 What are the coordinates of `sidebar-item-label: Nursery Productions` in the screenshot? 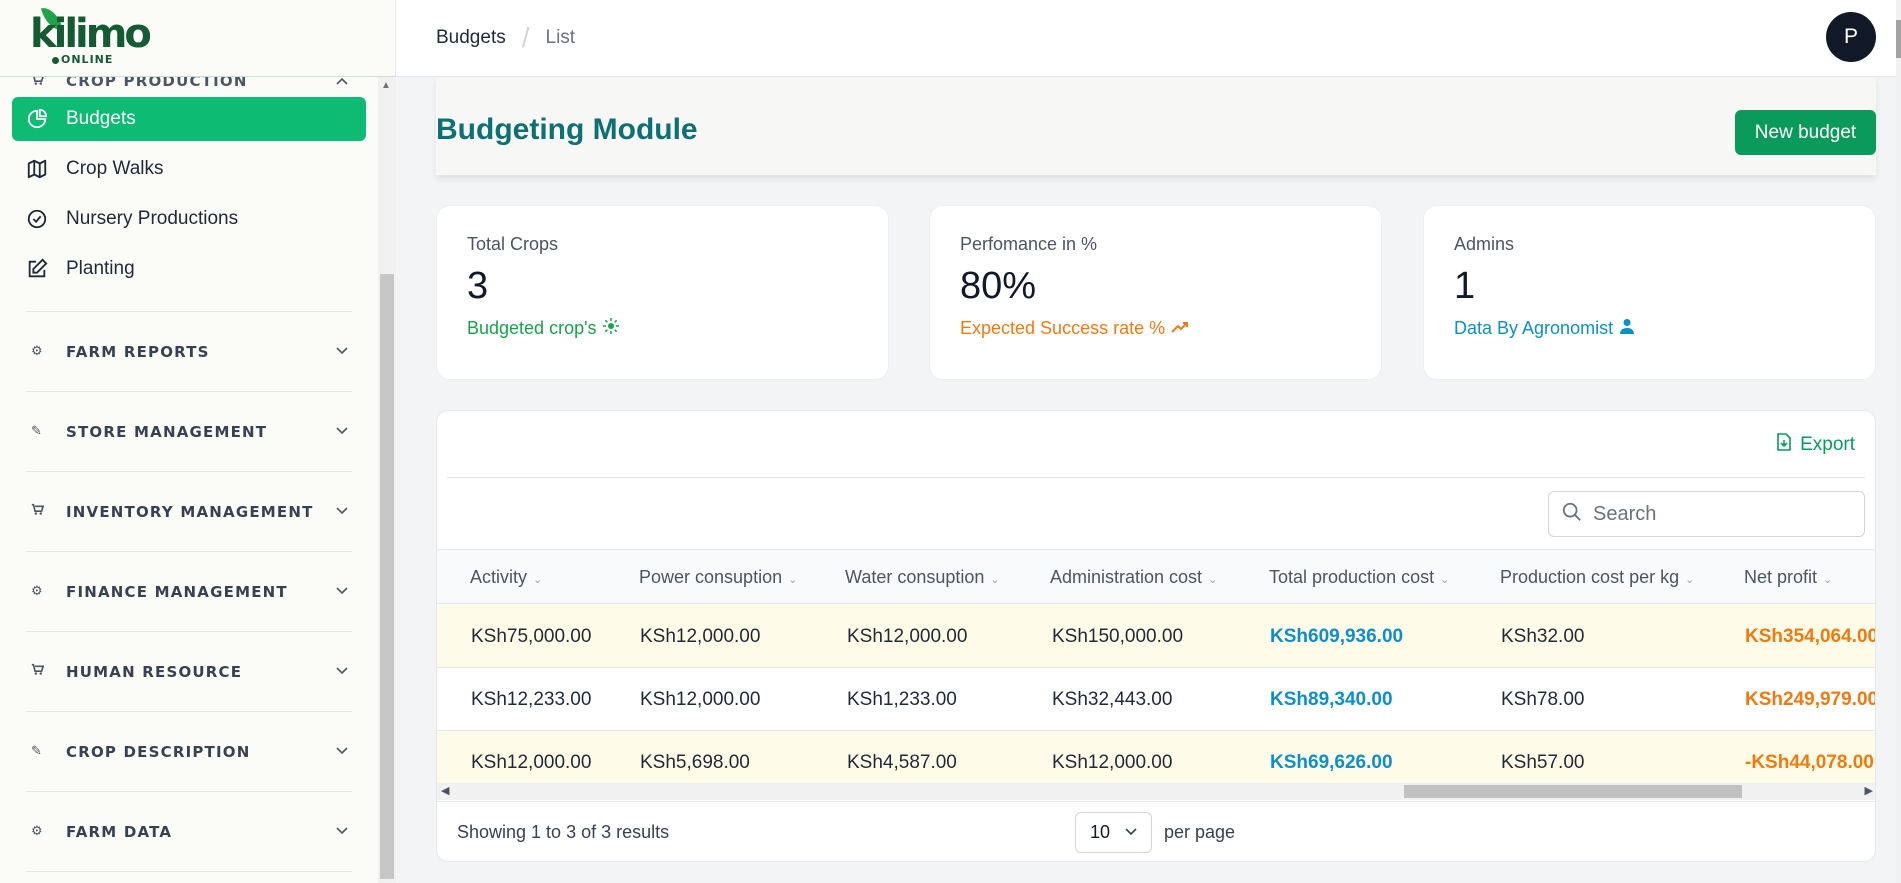 It's located at (152, 218).